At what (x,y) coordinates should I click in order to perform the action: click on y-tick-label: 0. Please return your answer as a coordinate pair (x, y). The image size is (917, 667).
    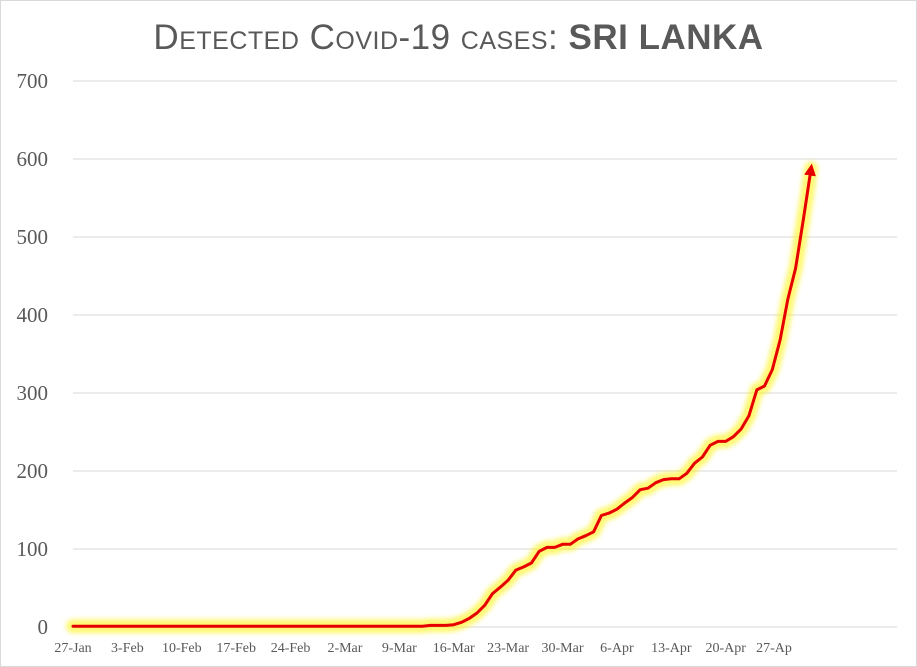
    Looking at the image, I should click on (43, 627).